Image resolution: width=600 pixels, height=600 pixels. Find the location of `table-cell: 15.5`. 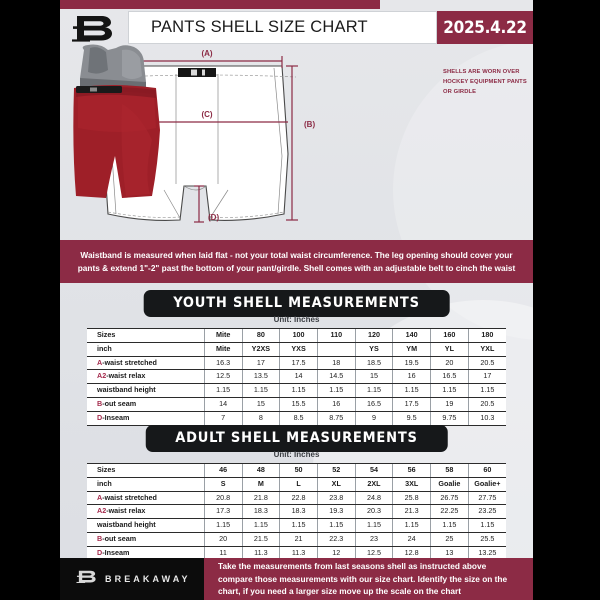

table-cell: 15.5 is located at coordinates (298, 404).